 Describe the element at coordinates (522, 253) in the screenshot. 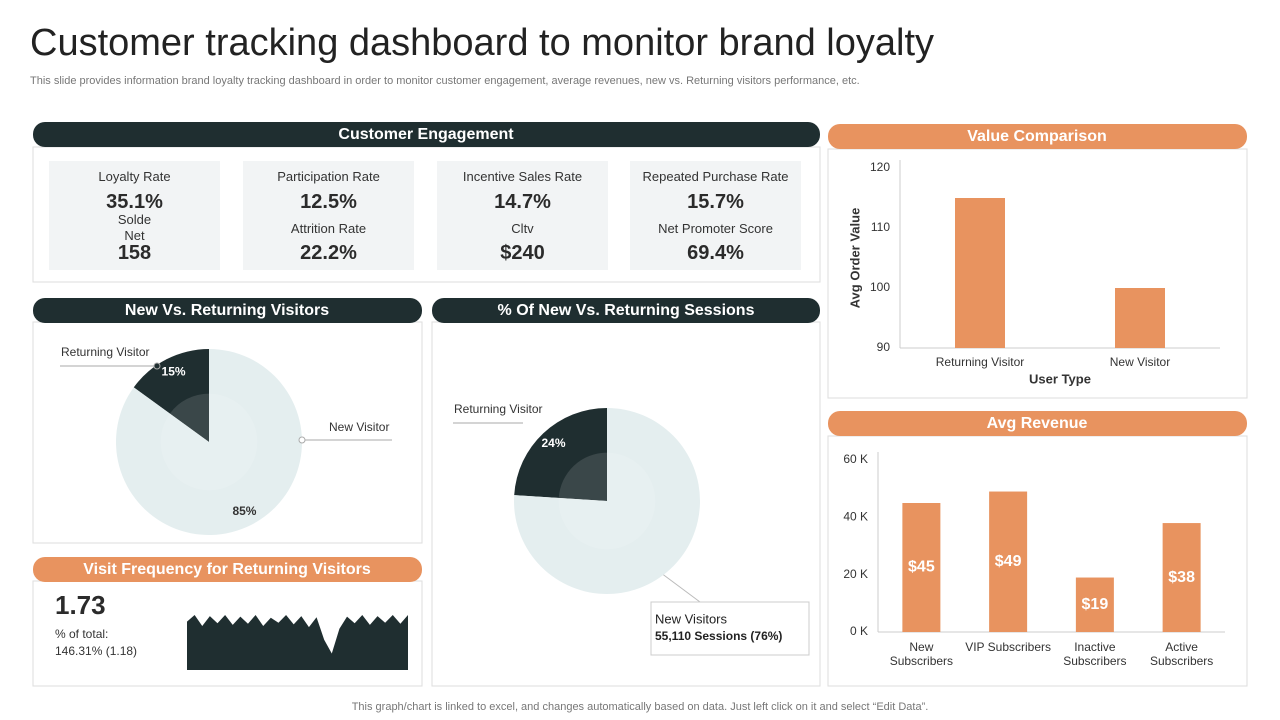

I see `kpi-value: $240` at that location.